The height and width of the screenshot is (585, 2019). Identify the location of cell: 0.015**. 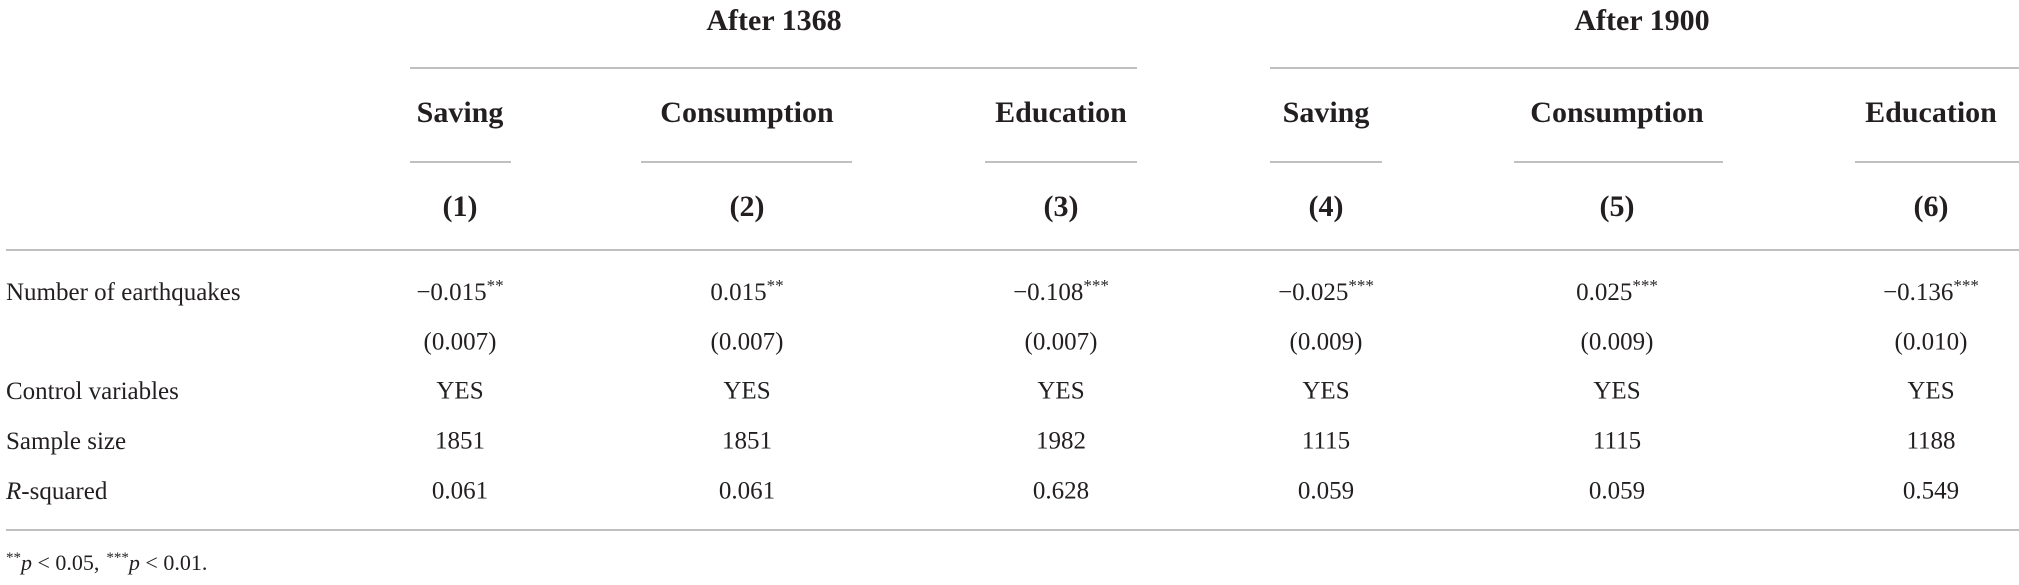
(746, 291).